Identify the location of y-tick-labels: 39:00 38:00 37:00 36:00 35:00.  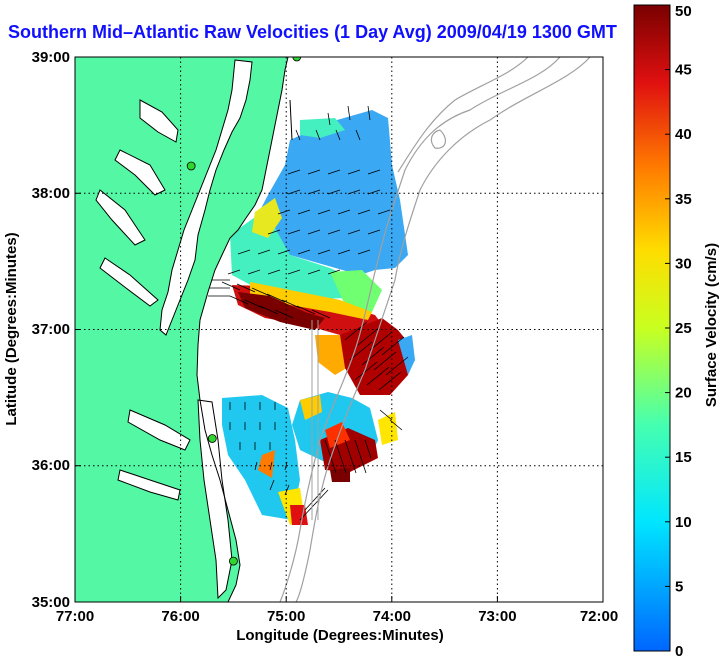
(51, 330).